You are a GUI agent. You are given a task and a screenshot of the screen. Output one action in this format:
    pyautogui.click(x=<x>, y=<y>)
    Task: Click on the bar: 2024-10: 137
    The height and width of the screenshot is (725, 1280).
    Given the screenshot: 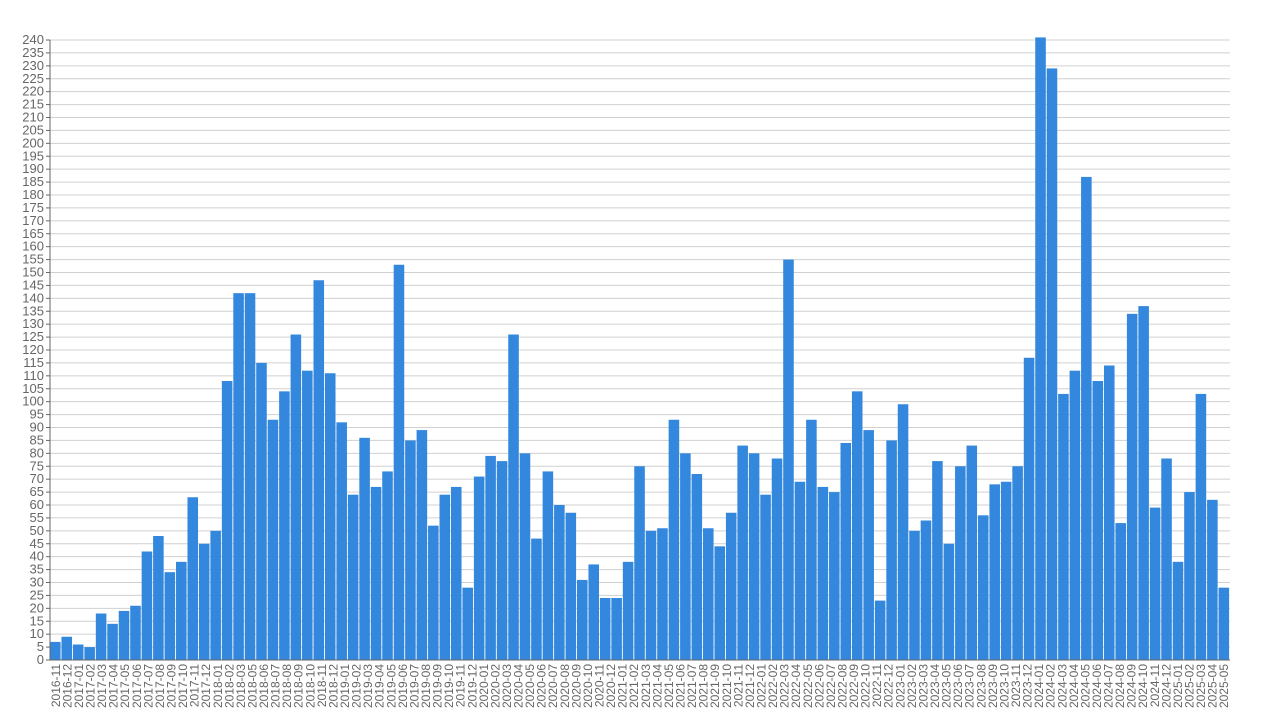 What is the action you would take?
    pyautogui.click(x=1143, y=483)
    